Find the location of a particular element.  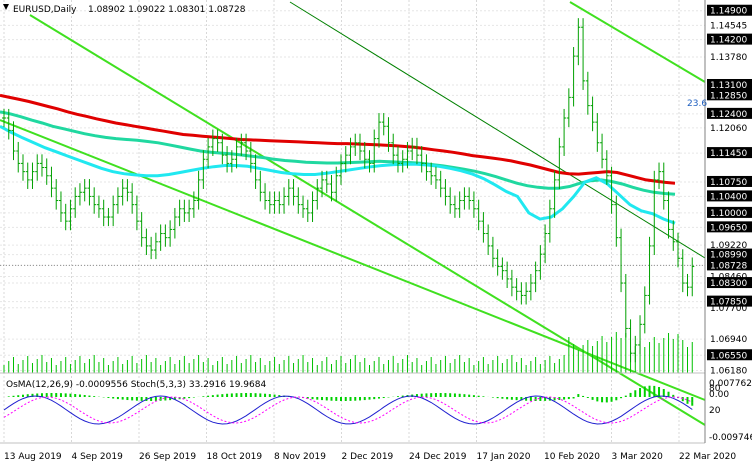

price-tick-label: 1.10750 is located at coordinates (728, 183).